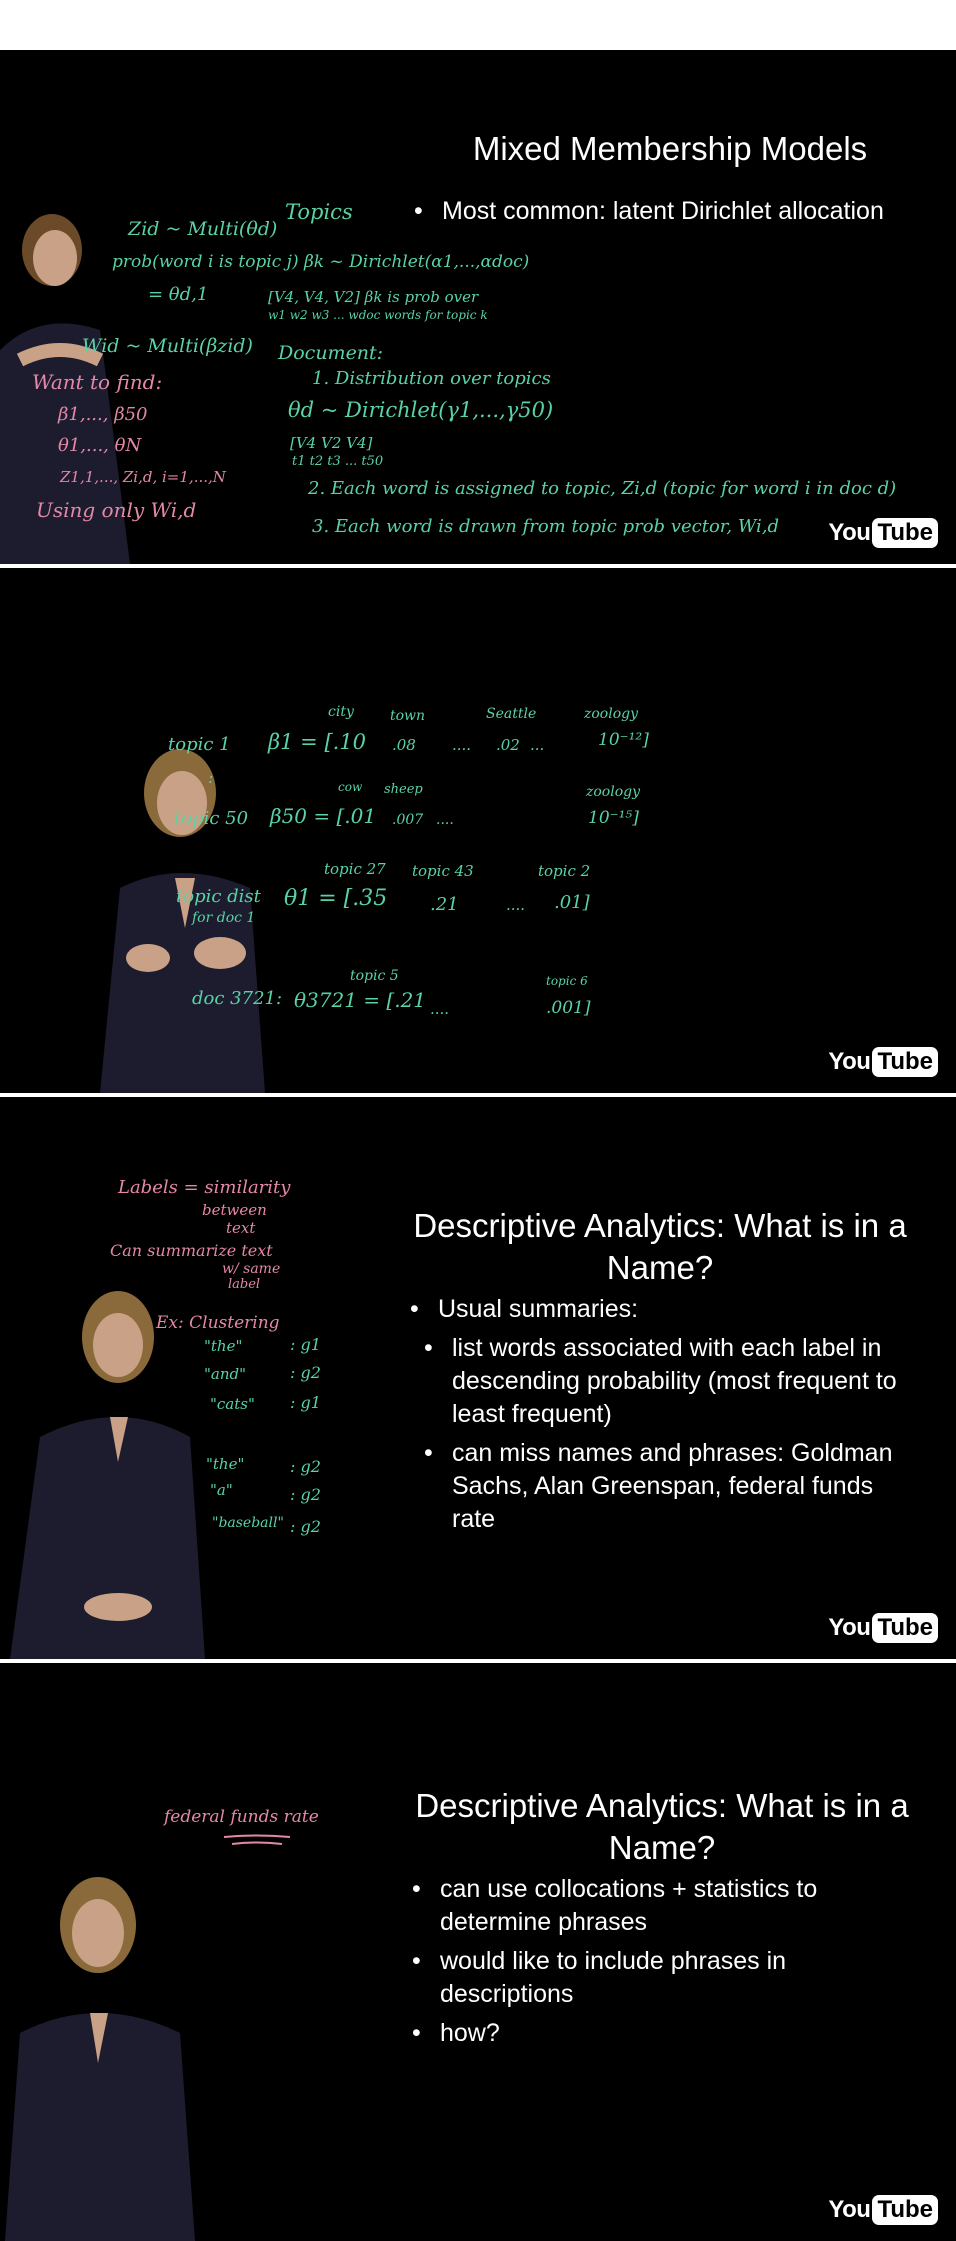 The height and width of the screenshot is (2241, 956). I want to click on board-text: topic 5, so click(374, 976).